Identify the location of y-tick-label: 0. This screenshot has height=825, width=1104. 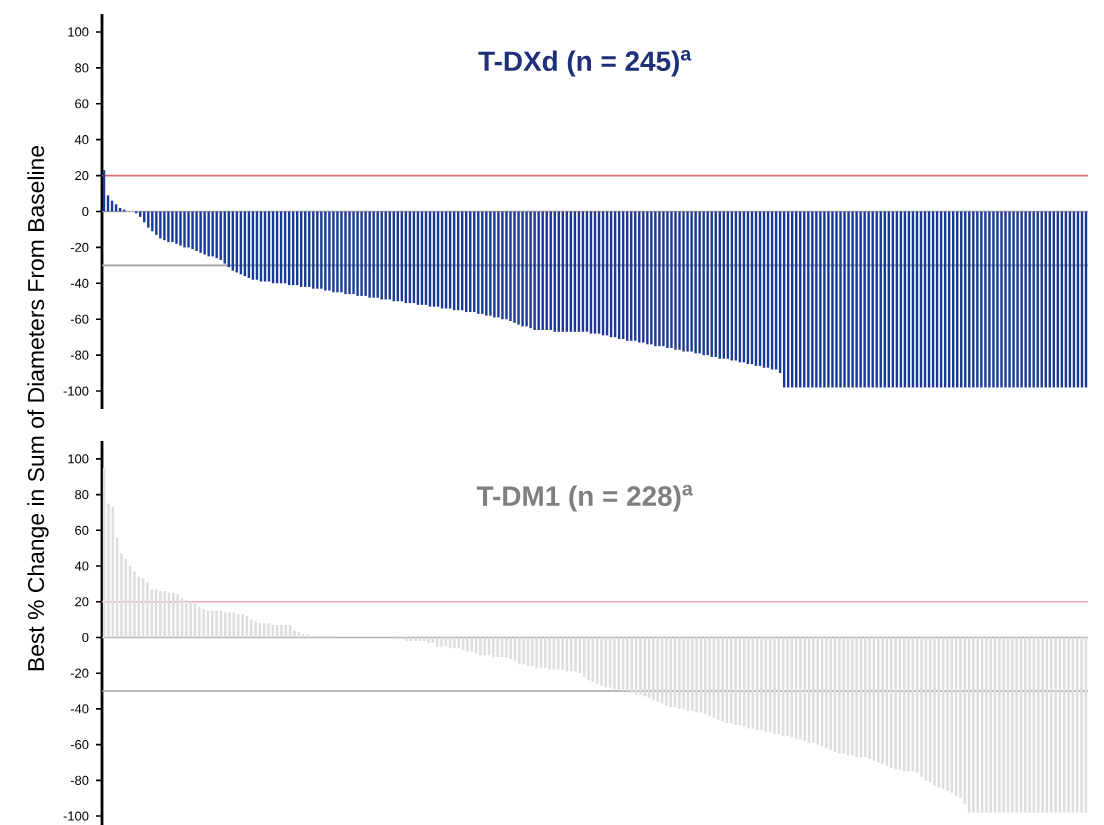
(85, 637).